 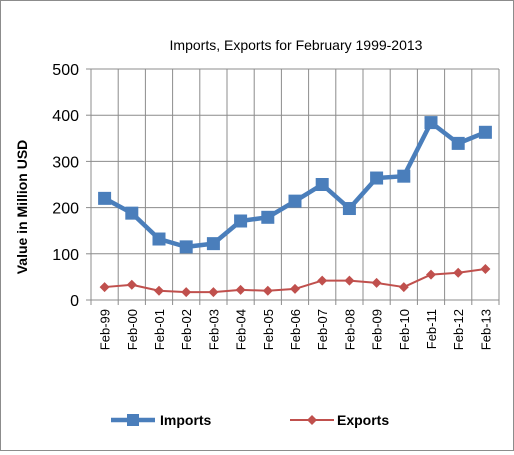 What do you see at coordinates (74, 301) in the screenshot?
I see `y-tick-label: 0` at bounding box center [74, 301].